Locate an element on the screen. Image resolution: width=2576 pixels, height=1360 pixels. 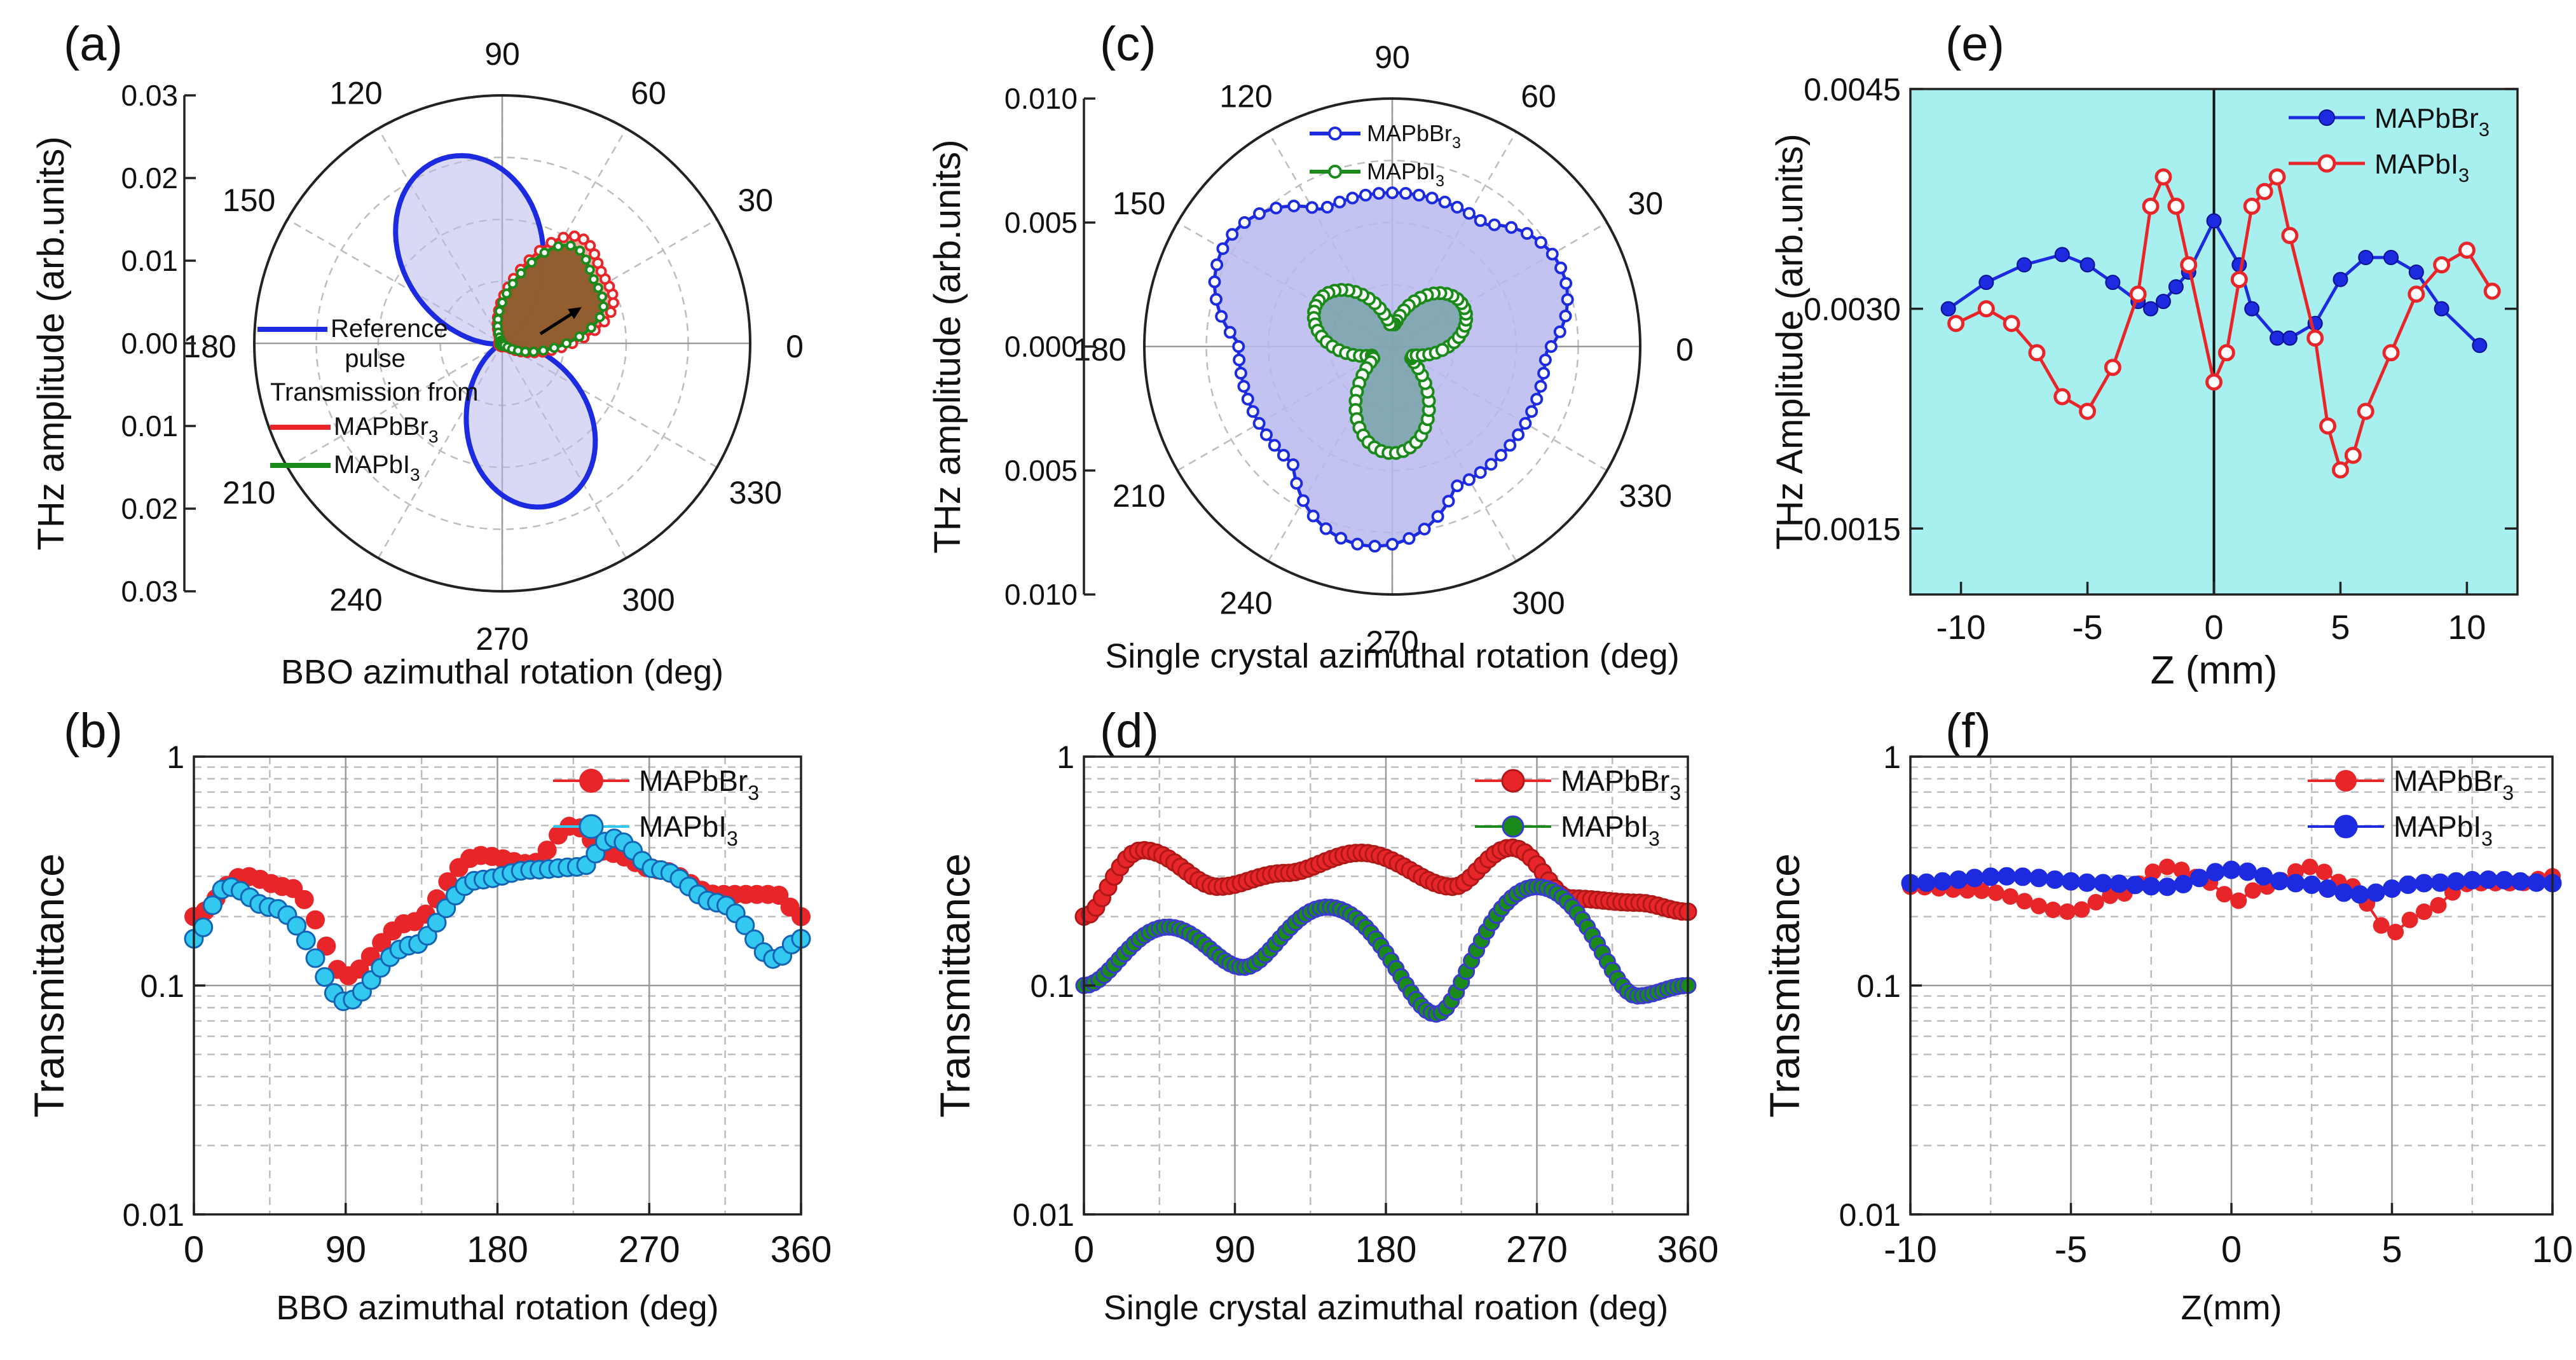
x-tick-label: -5 is located at coordinates (2087, 627).